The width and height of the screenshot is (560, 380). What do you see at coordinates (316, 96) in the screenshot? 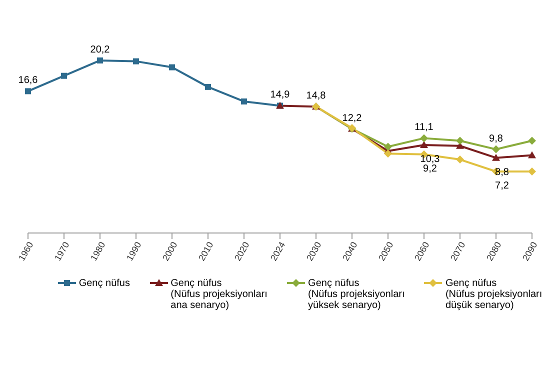
I see `data-label: 14,8` at bounding box center [316, 96].